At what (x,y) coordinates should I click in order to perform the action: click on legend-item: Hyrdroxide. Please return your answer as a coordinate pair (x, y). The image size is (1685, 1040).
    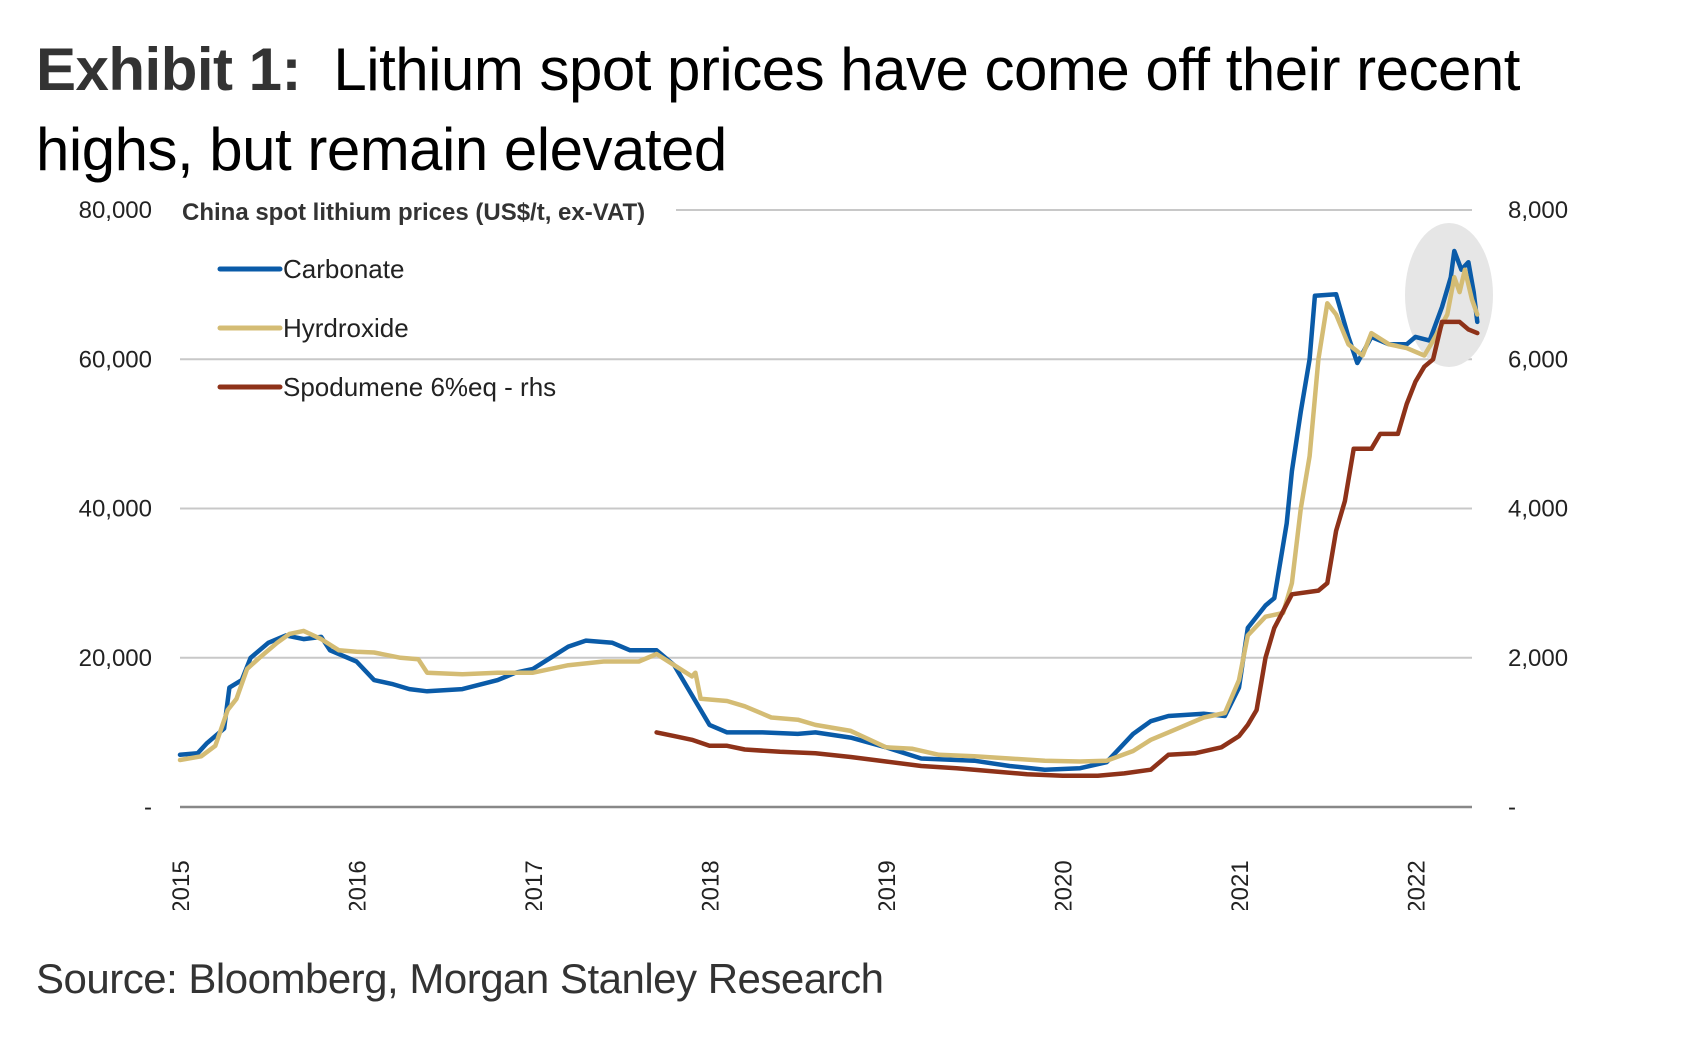
    Looking at the image, I should click on (313, 328).